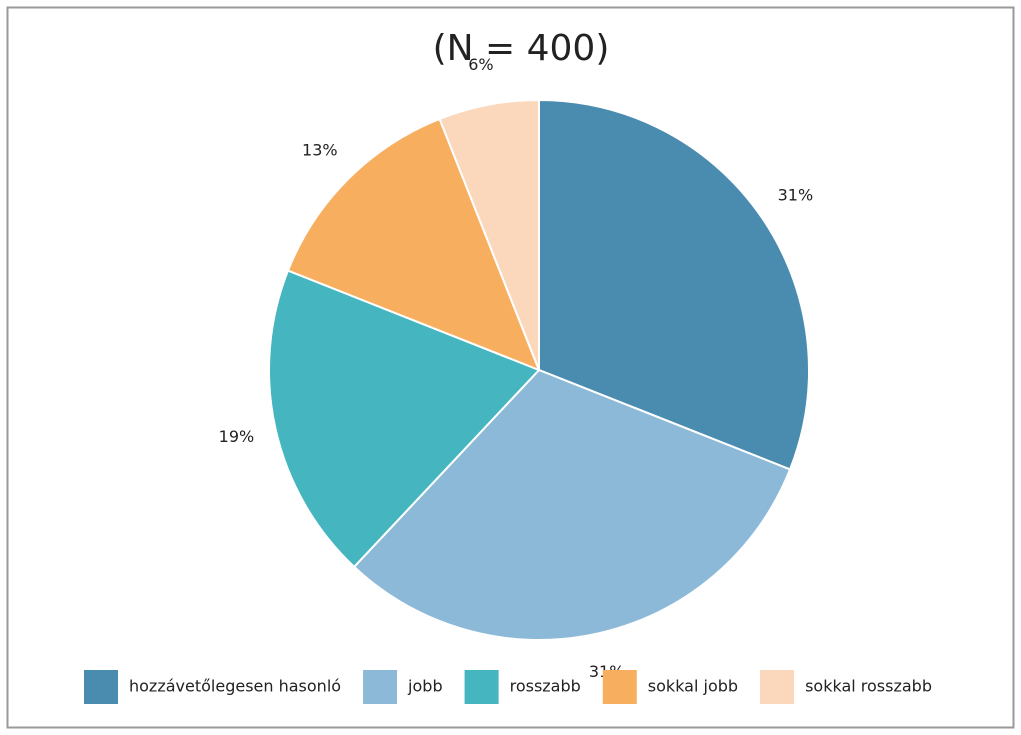 Image resolution: width=1021 pixels, height=735 pixels. Describe the element at coordinates (425, 686) in the screenshot. I see `legend-label: jobb` at that location.